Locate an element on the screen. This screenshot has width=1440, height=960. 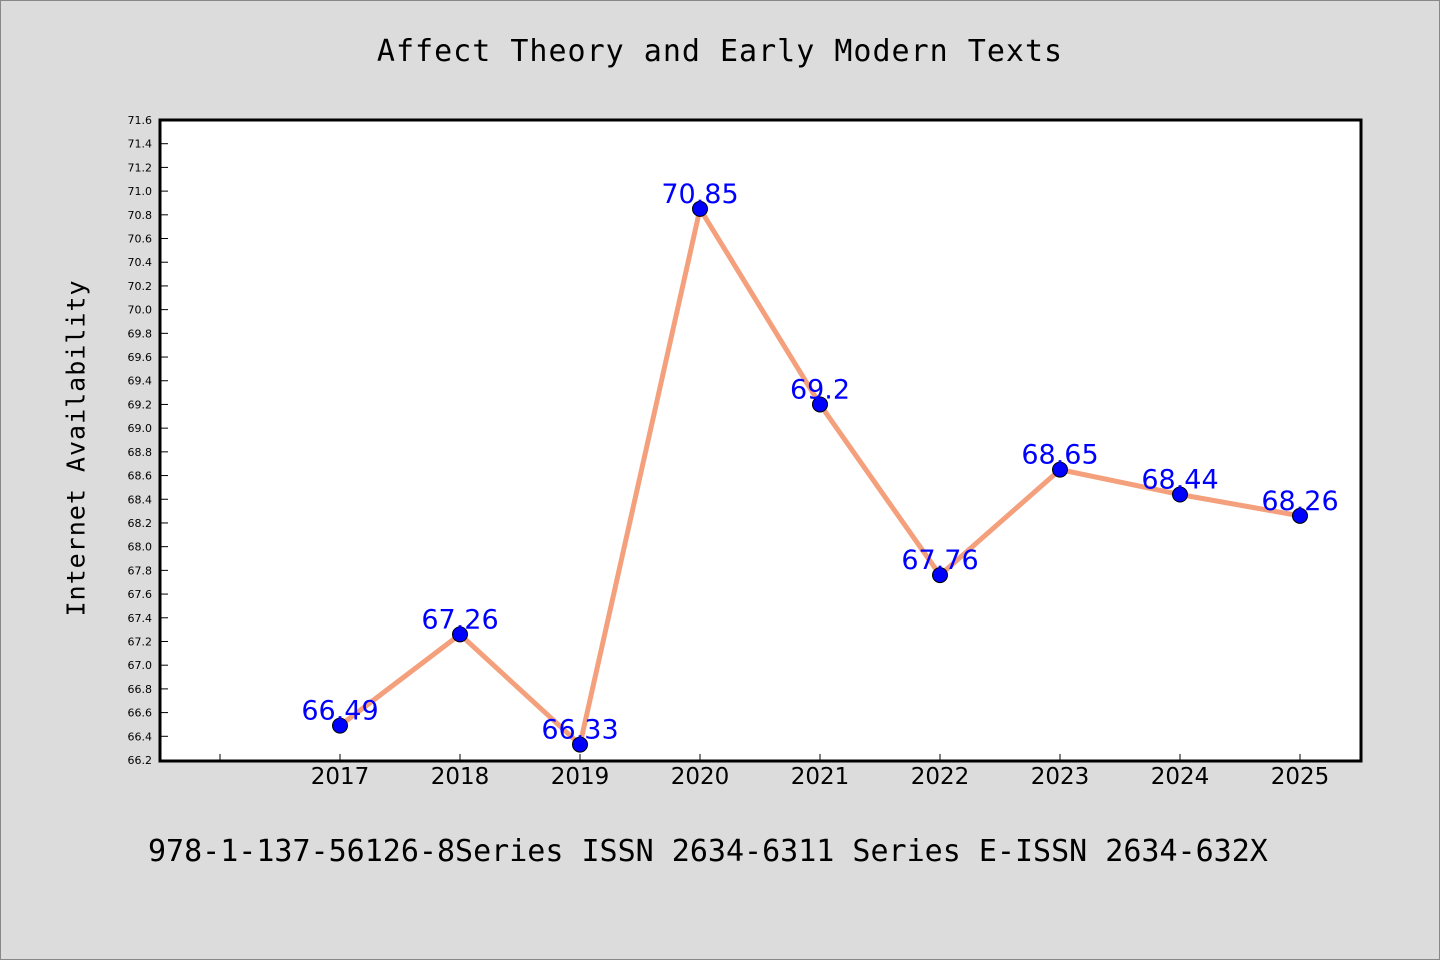
x-tick-label: 2019 is located at coordinates (580, 777).